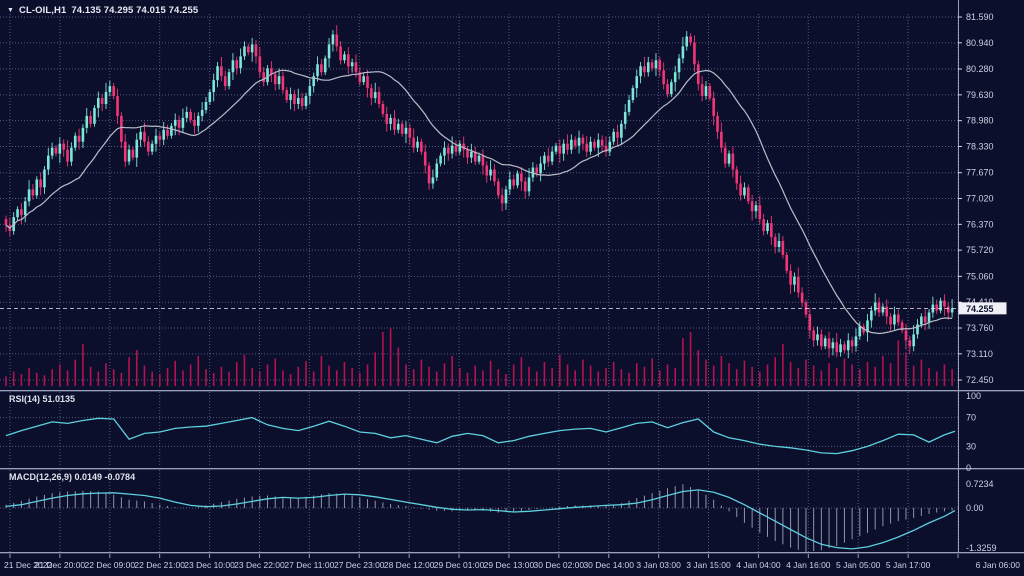 This screenshot has height=576, width=1024. Describe the element at coordinates (973, 432) in the screenshot. I see `rsi-axis: 100 70 30 0` at that location.